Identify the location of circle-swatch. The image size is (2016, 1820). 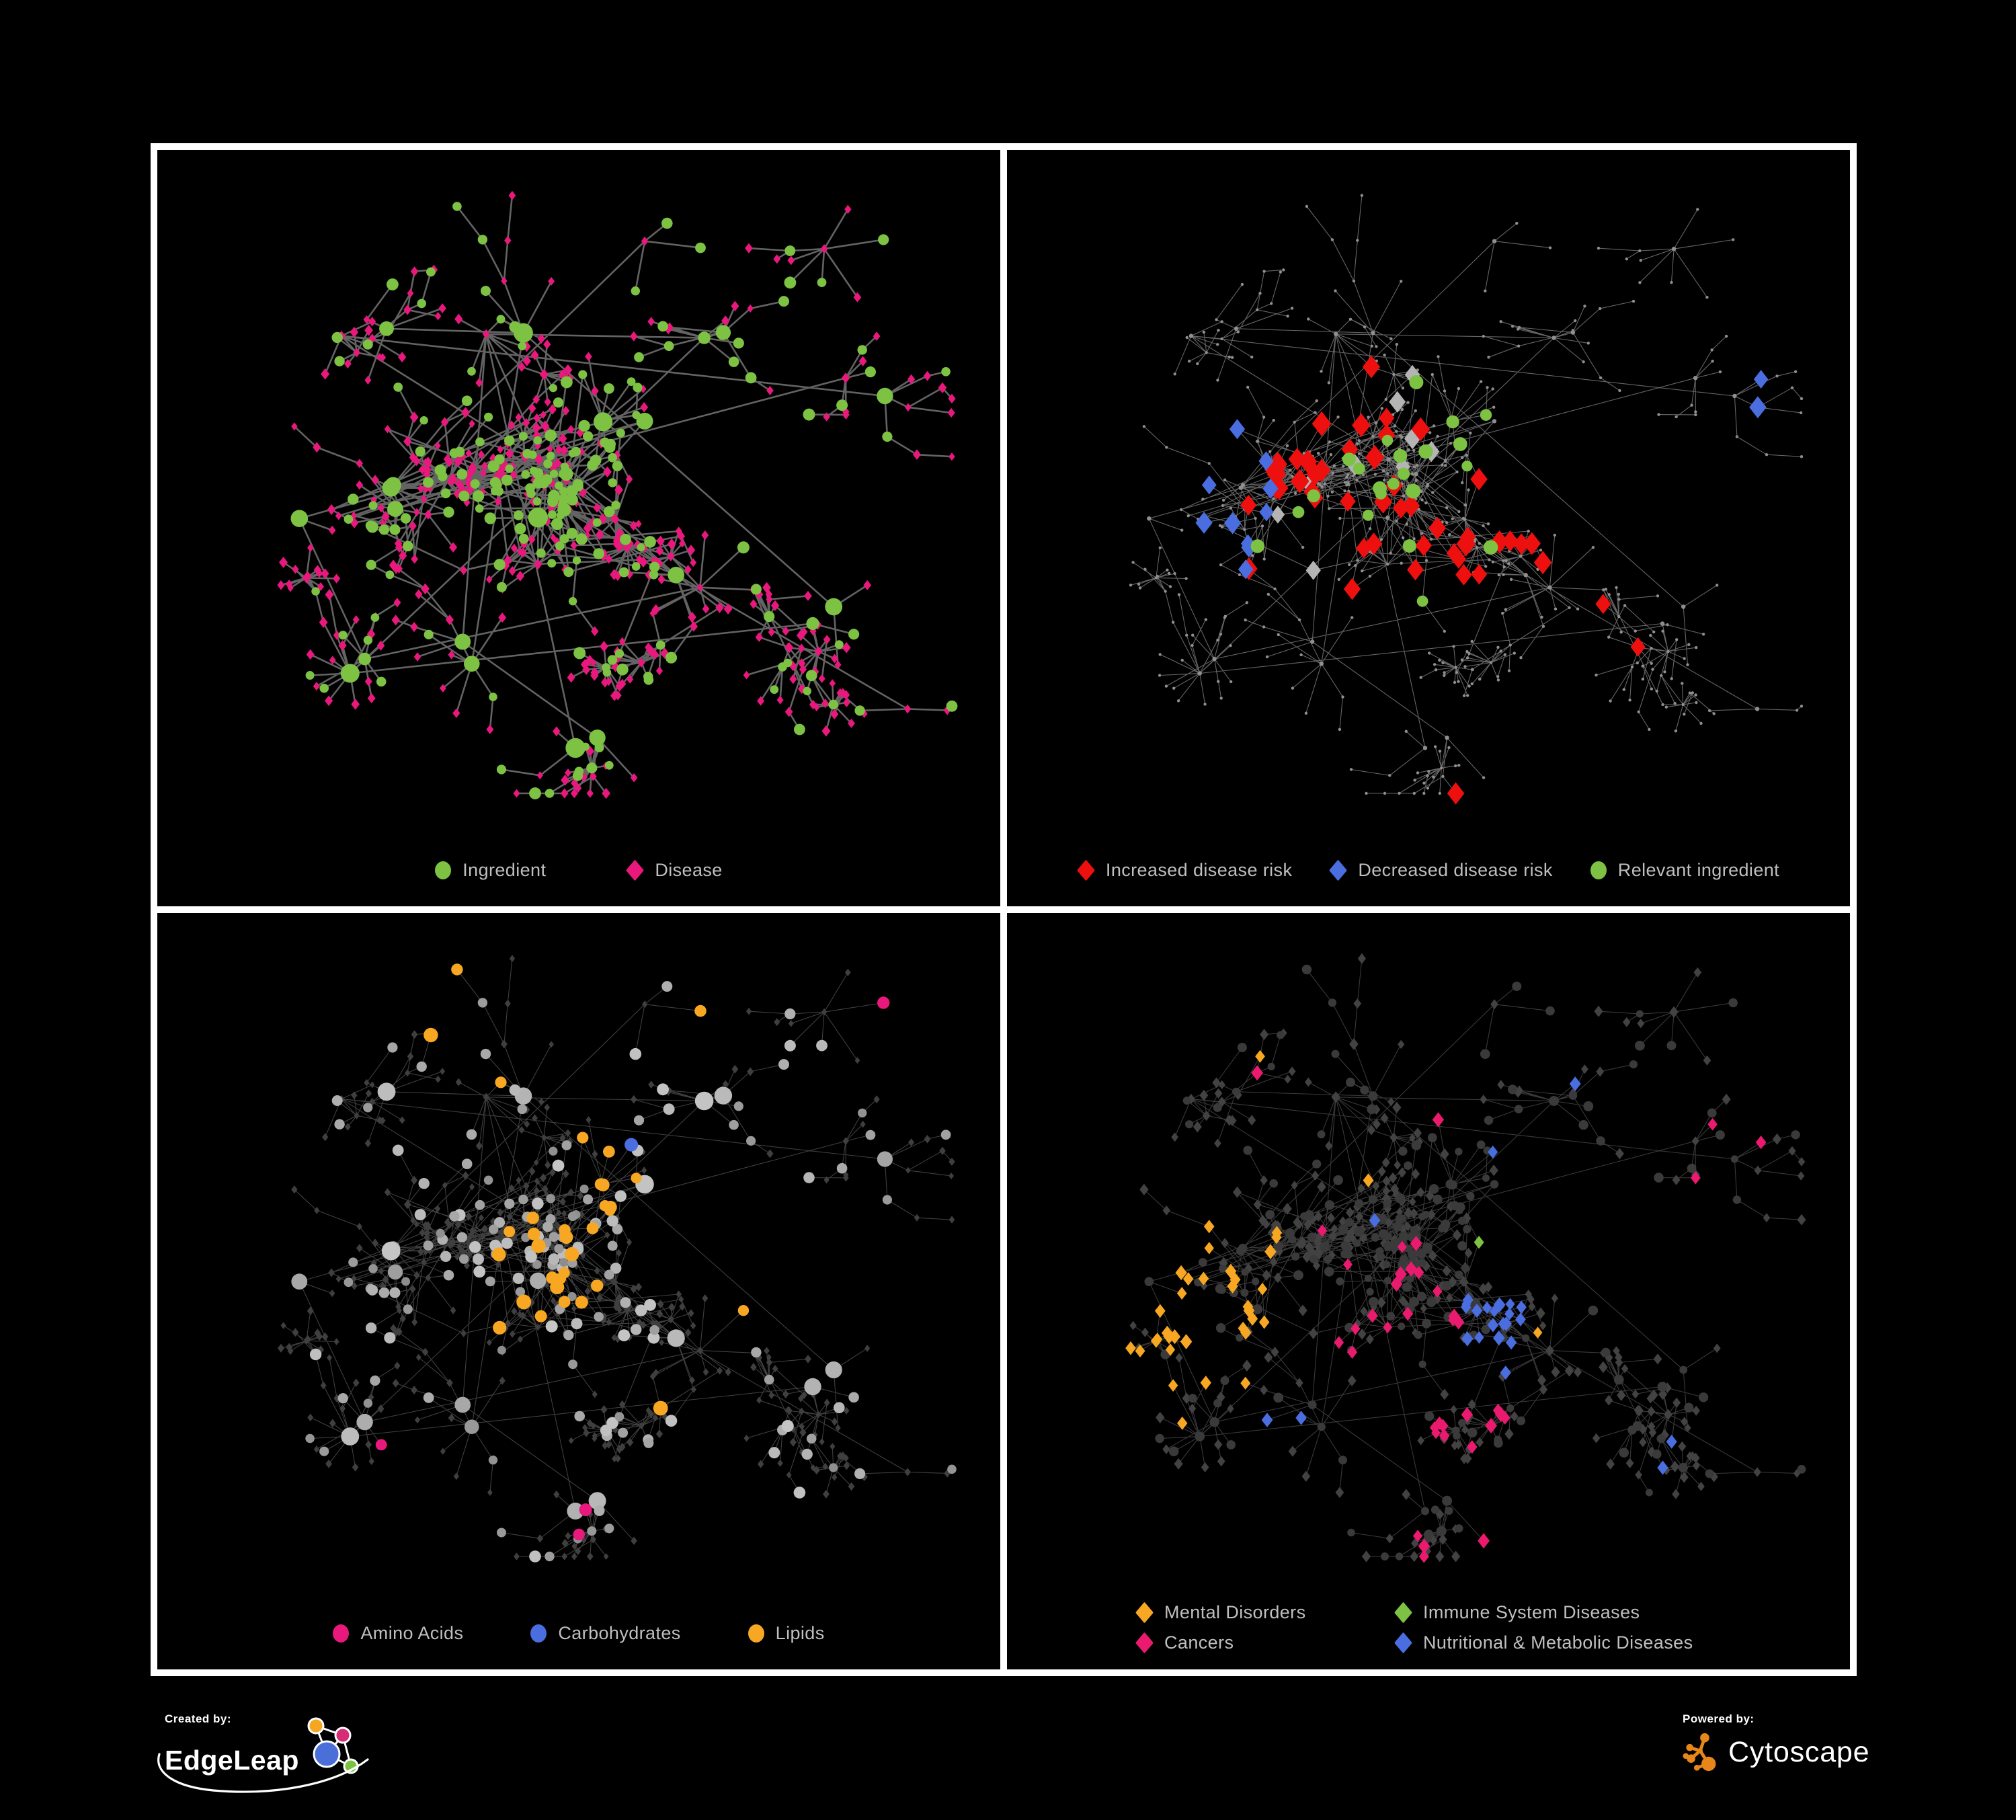
(756, 1633).